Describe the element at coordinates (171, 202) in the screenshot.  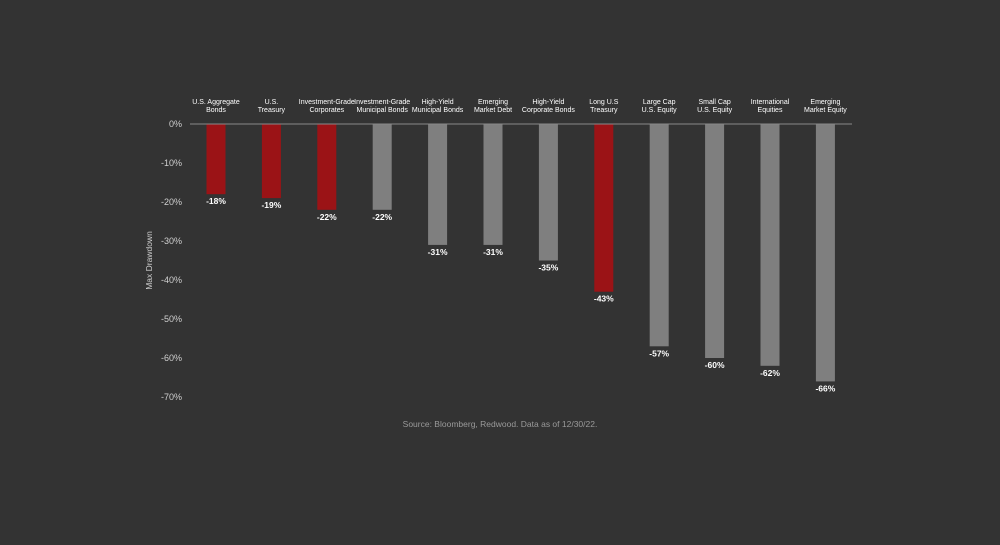
I see `y-tick-label: -20%` at that location.